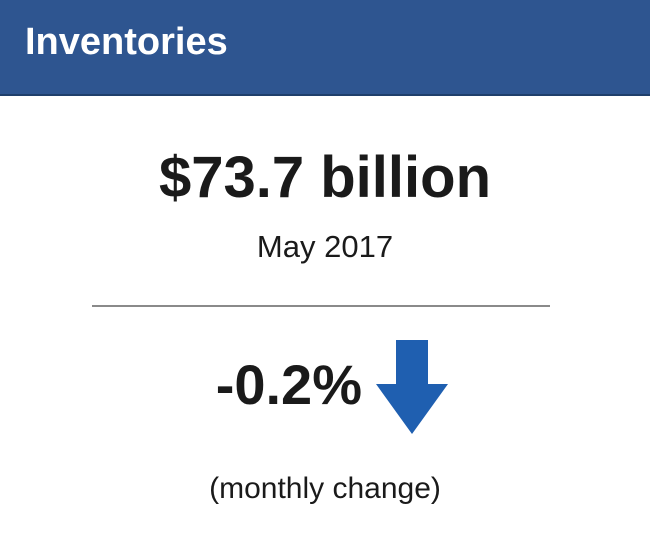 The image size is (650, 547). I want to click on divider, so click(321, 306).